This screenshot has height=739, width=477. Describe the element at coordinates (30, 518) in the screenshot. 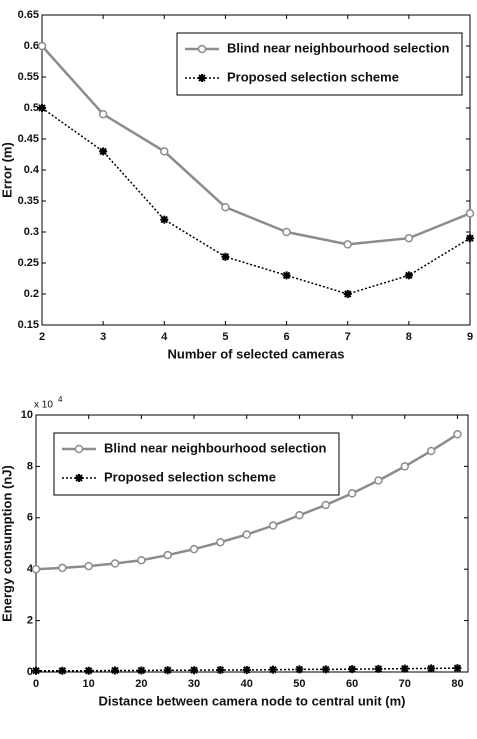

I see `y-tick-label: 6` at that location.